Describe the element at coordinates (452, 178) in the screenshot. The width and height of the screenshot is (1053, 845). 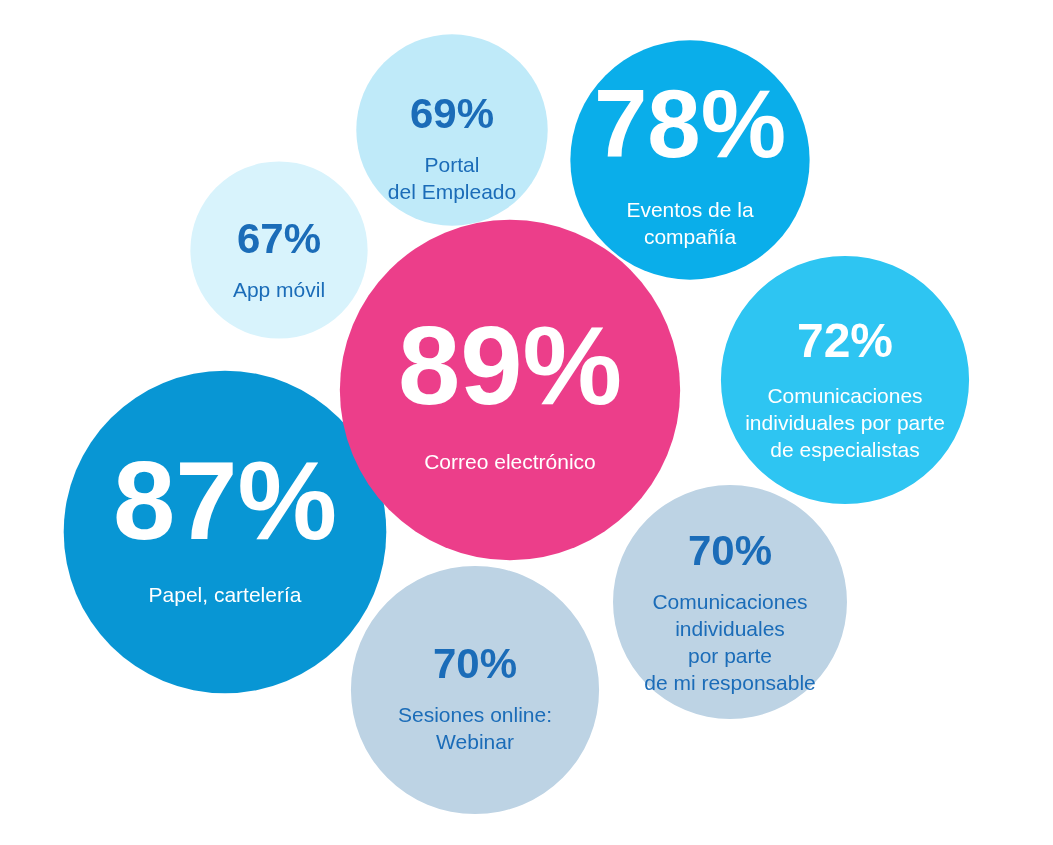
I see `category-label: Portal del Empleado` at that location.